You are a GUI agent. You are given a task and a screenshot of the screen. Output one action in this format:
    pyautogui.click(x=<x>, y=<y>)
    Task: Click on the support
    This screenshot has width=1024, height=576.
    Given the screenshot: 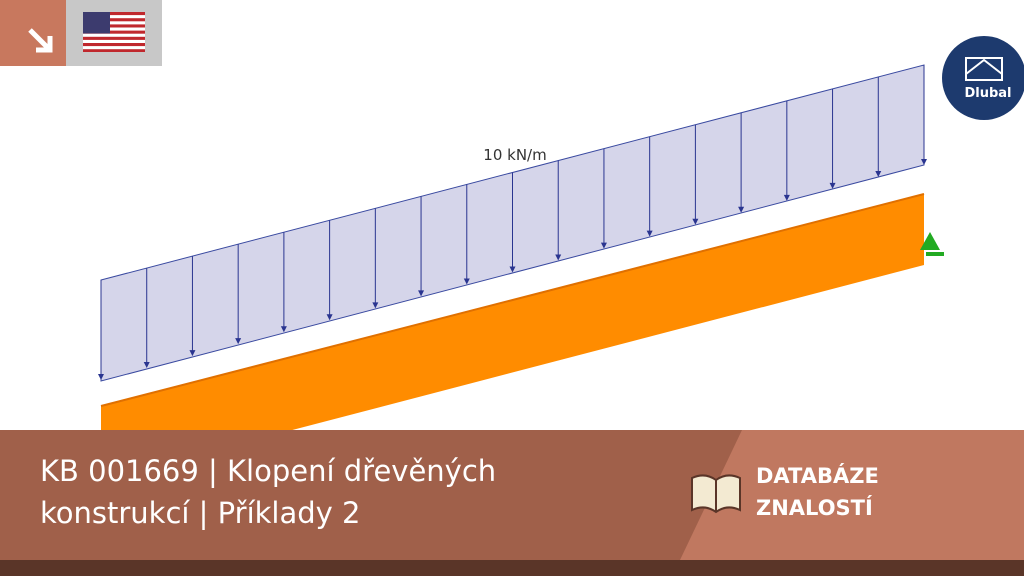 What is the action you would take?
    pyautogui.click(x=932, y=244)
    